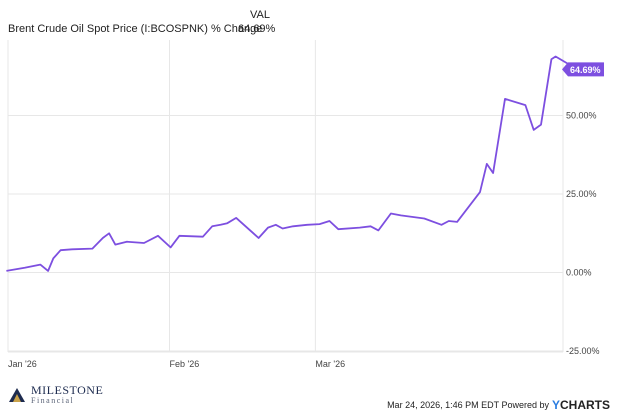 The image size is (624, 412). I want to click on x-tick-label: Feb '26, so click(185, 364).